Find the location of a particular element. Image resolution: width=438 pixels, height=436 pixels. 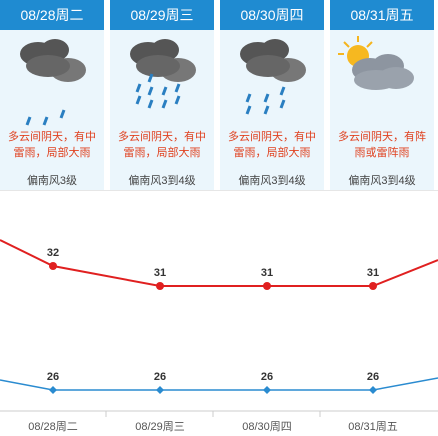

cloud-heavy-rain-icon is located at coordinates (162, 79).